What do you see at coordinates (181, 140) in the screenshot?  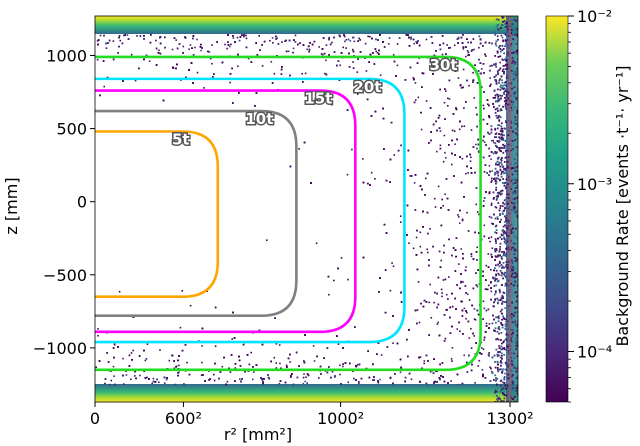 I see `contour-label-5t: 5t` at bounding box center [181, 140].